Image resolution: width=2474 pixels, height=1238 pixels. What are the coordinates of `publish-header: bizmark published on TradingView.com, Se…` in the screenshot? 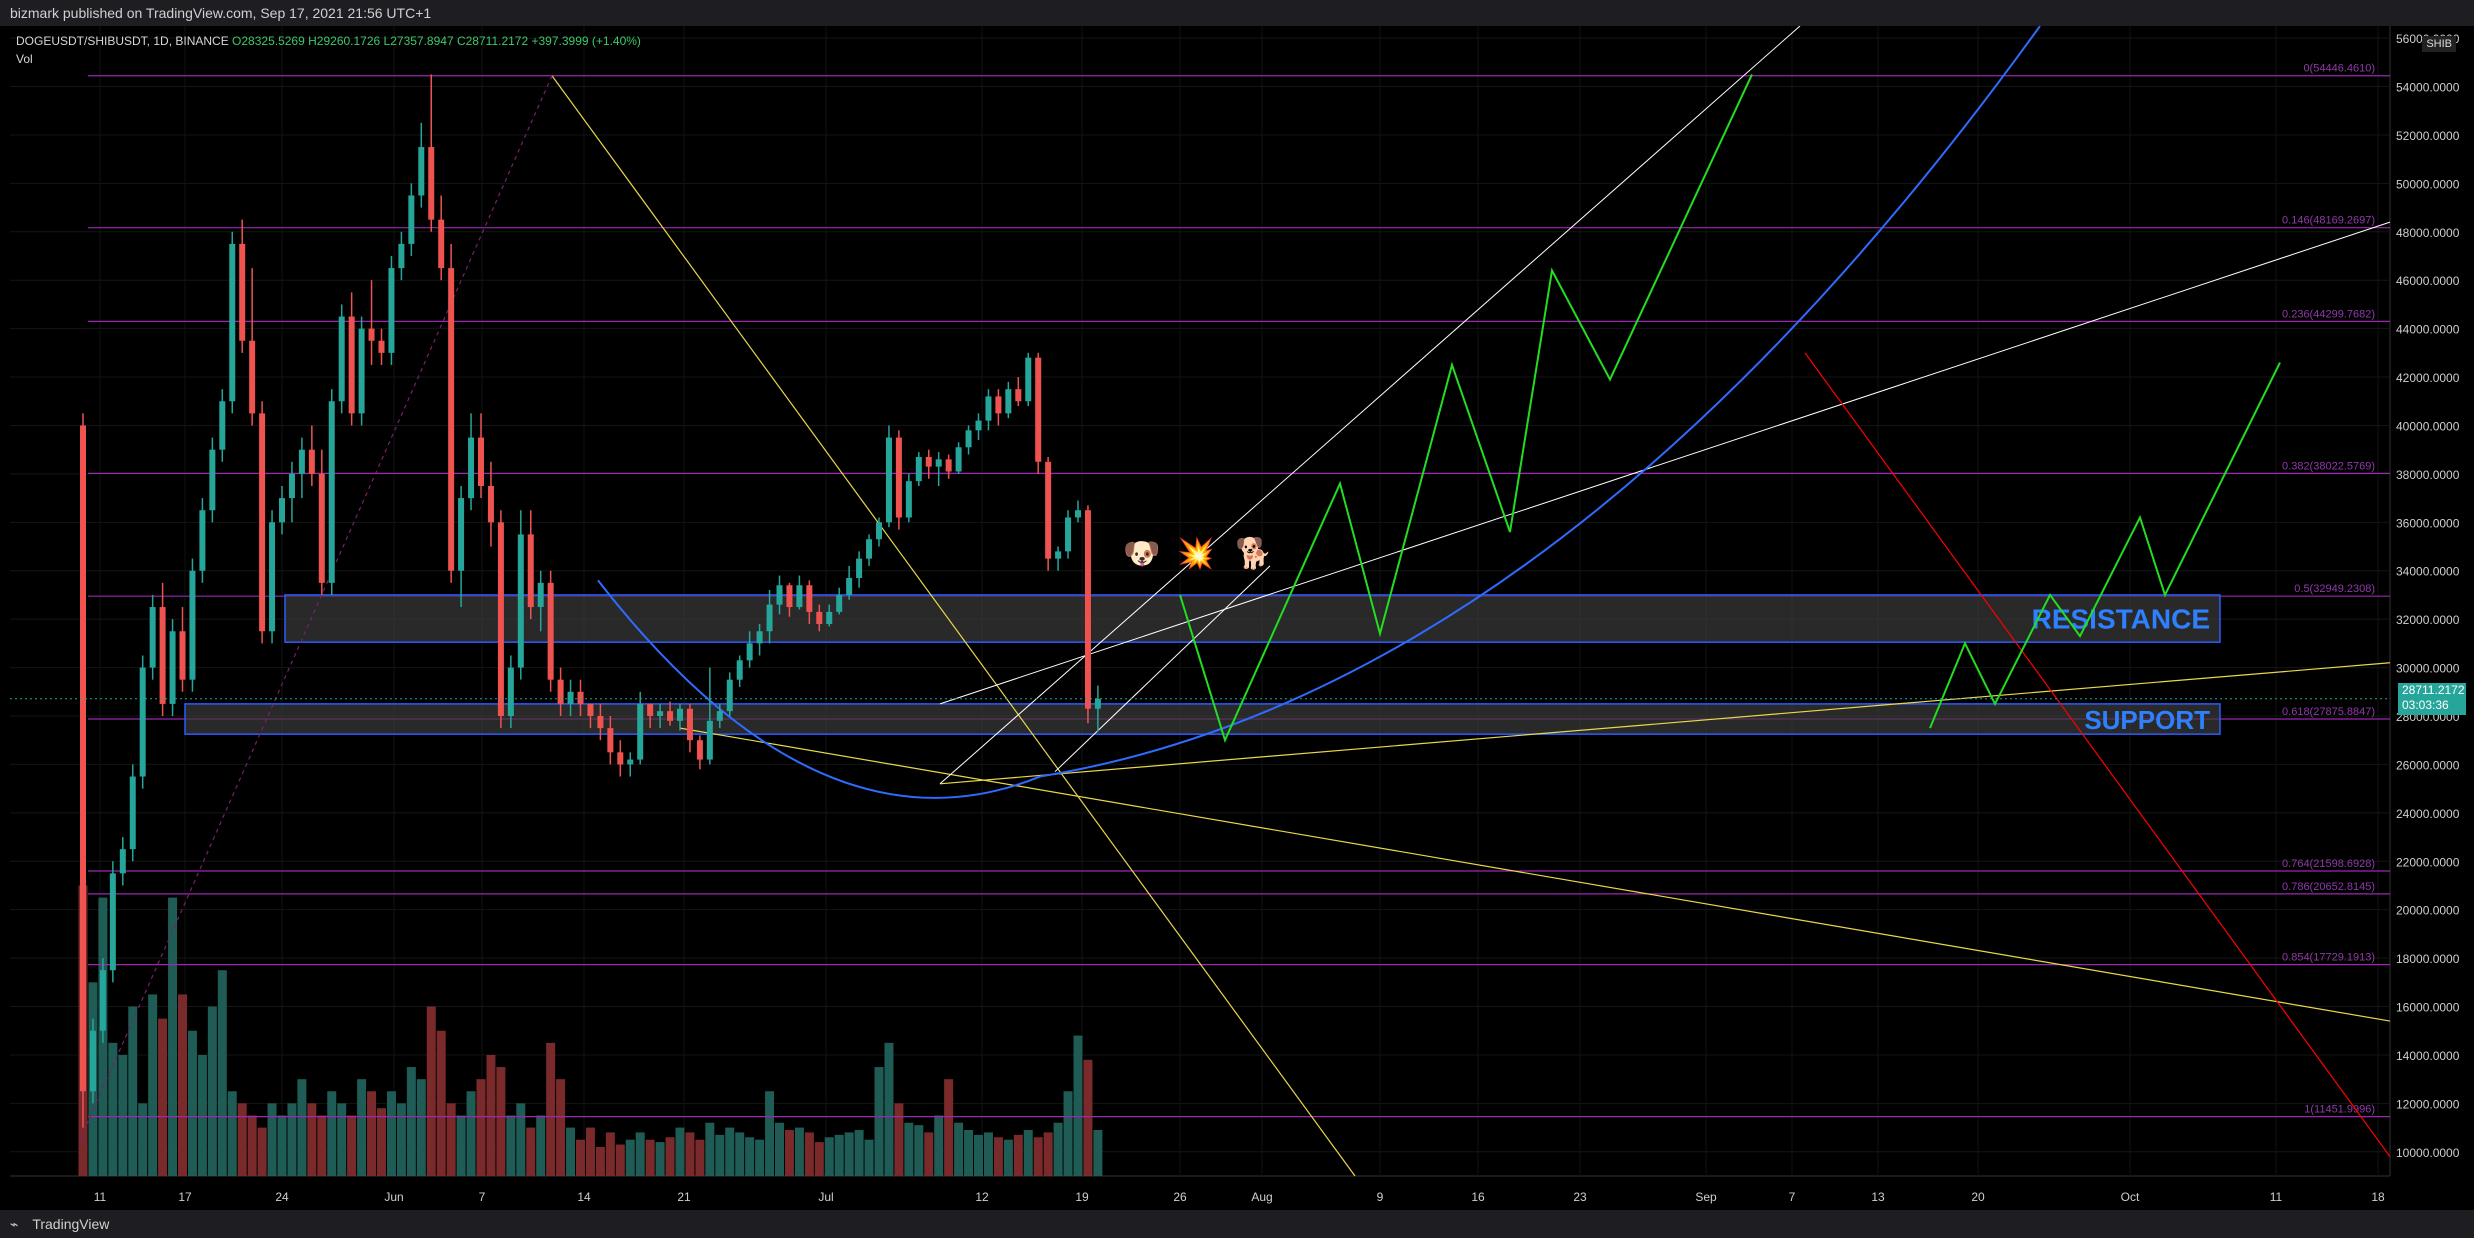 It's located at (1237, 13).